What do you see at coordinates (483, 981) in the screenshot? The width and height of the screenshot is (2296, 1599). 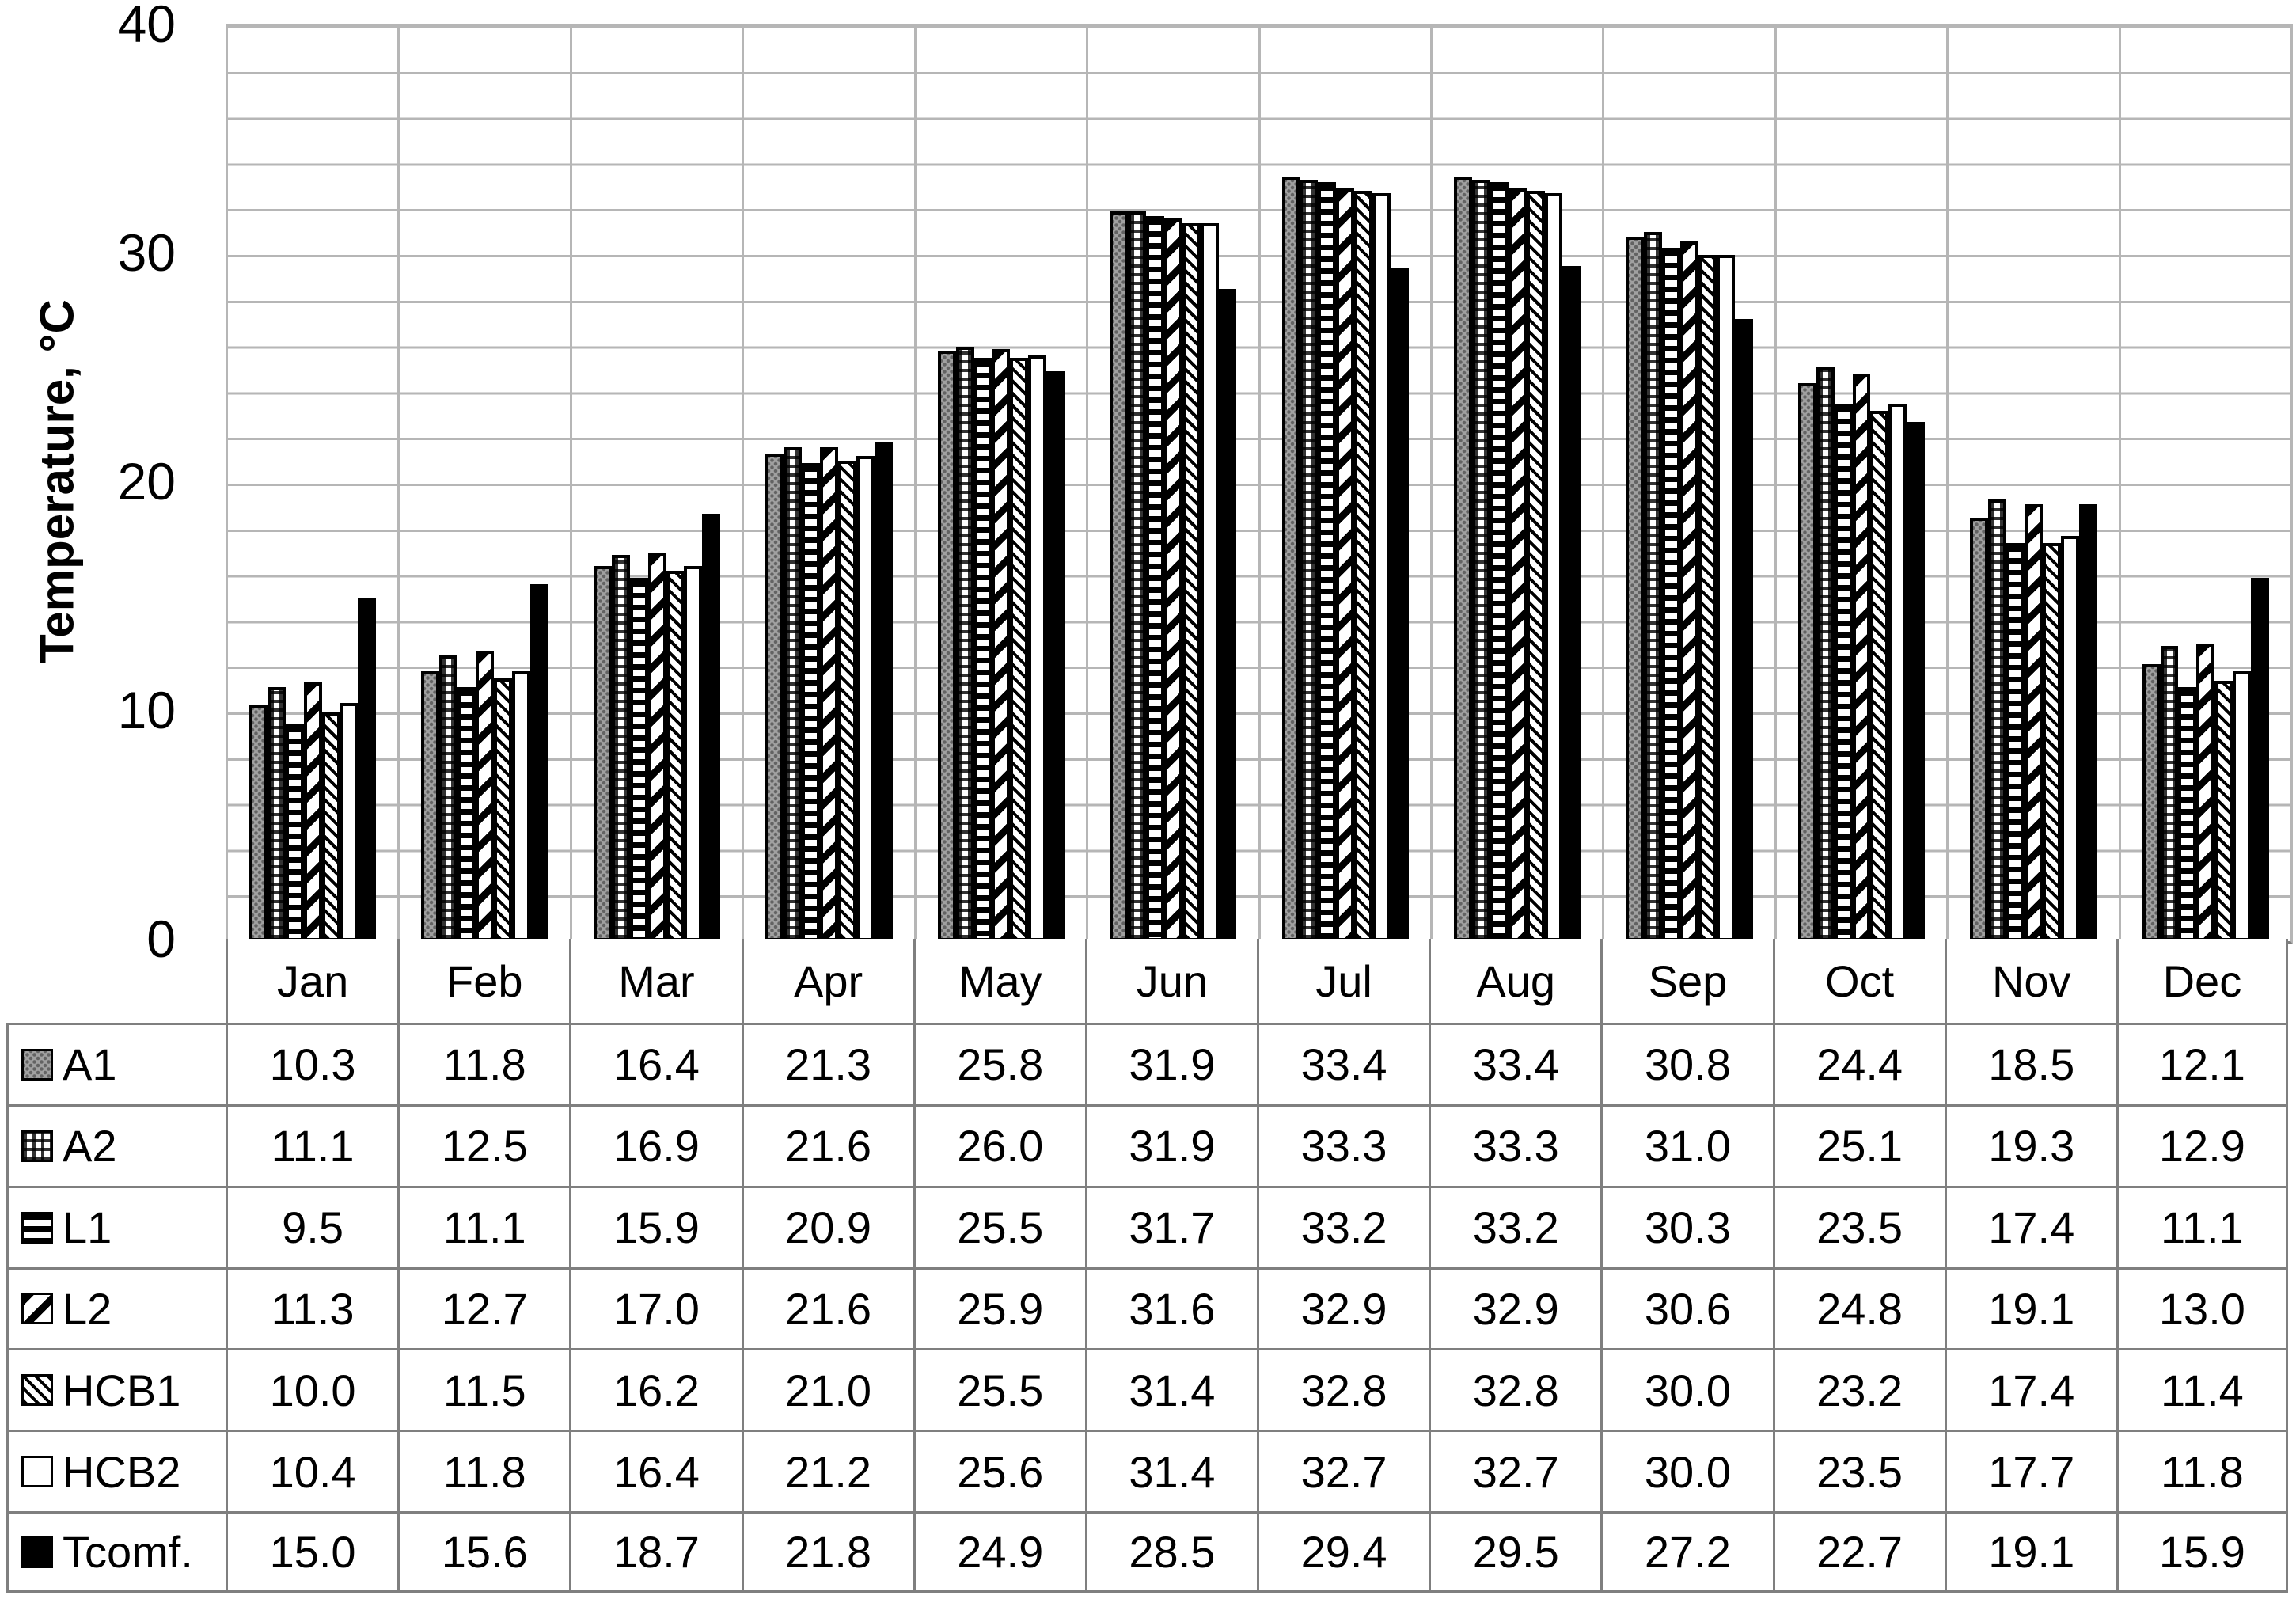 I see `month-header-feb: Feb` at bounding box center [483, 981].